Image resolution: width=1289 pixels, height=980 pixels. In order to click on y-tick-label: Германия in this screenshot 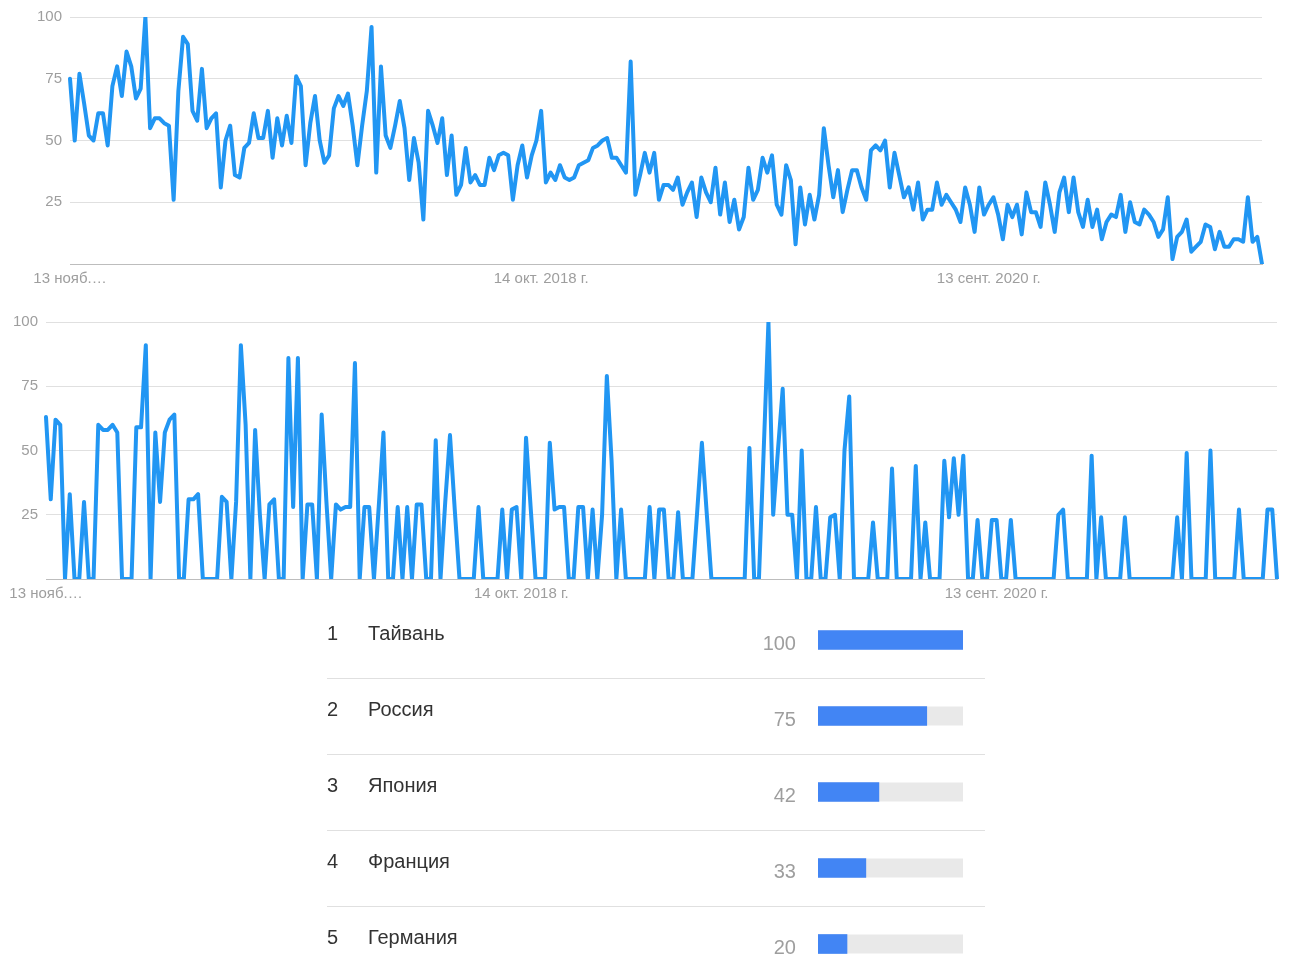, I will do `click(413, 936)`.